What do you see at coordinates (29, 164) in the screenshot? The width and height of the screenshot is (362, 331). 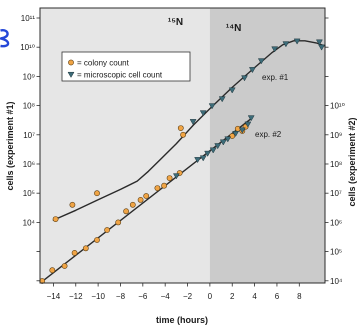 I see `y-tick-label-left: 10⁶` at bounding box center [29, 164].